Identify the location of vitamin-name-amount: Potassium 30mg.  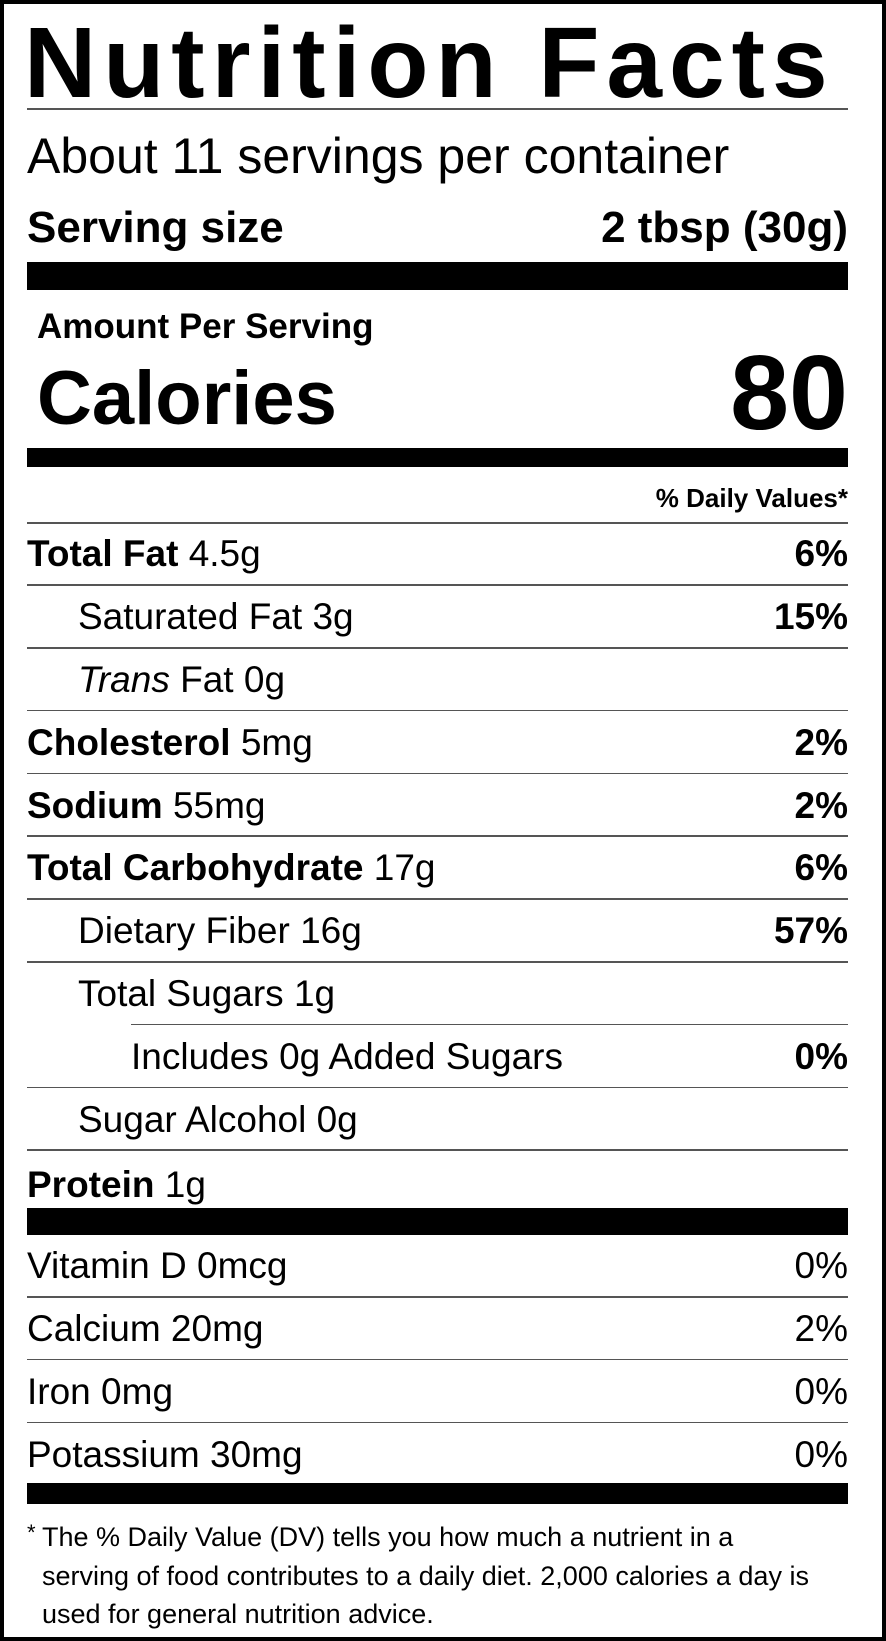
(165, 1455).